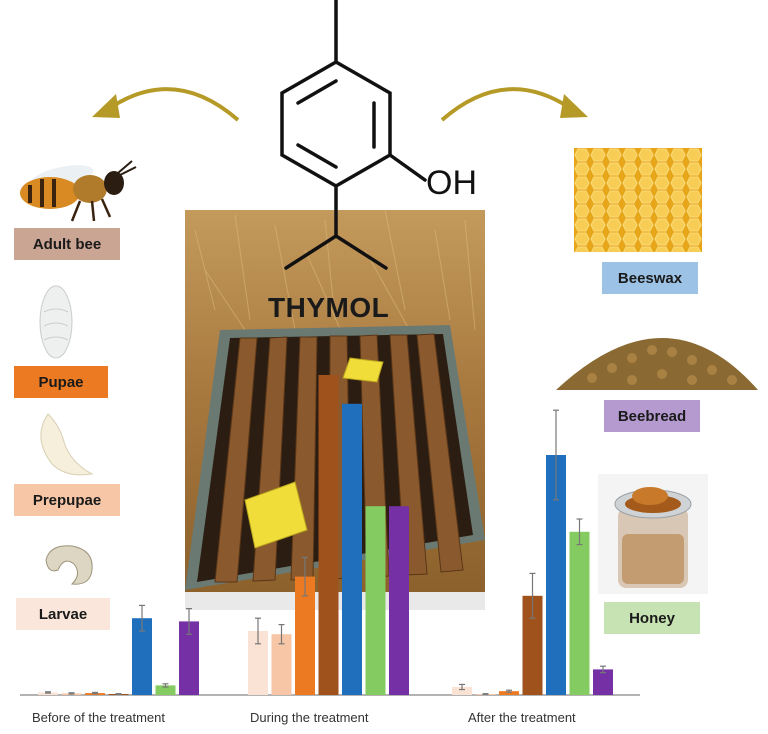 This screenshot has height=734, width=768. What do you see at coordinates (67, 500) in the screenshot?
I see `prepupae-label: Prepupae` at bounding box center [67, 500].